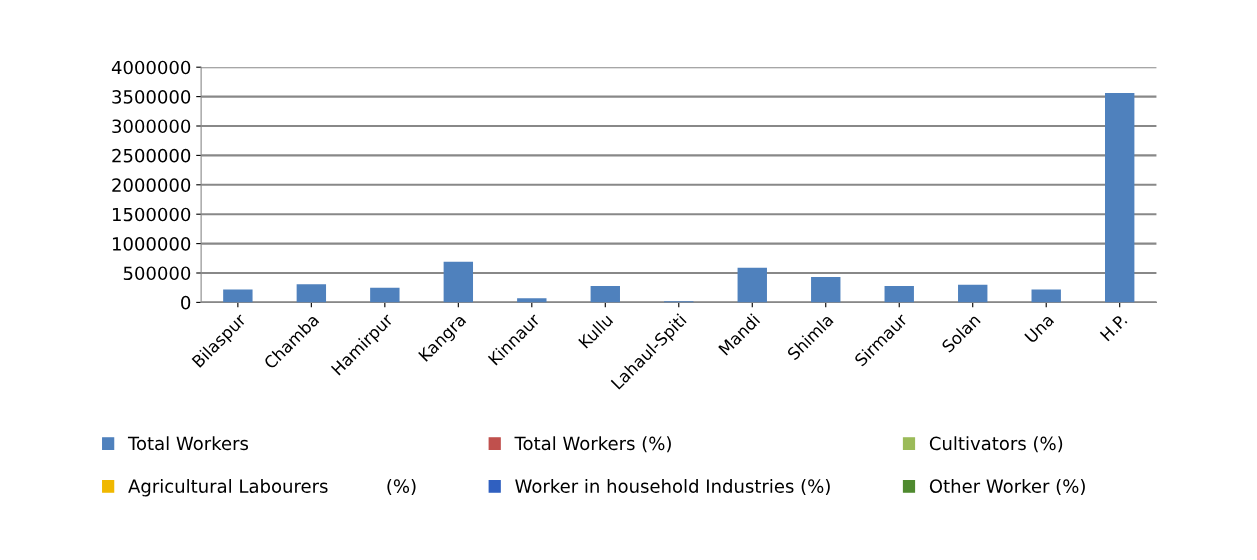 The height and width of the screenshot is (560, 1257). Describe the element at coordinates (151, 97) in the screenshot. I see `y-tick-label: 3500000` at that location.